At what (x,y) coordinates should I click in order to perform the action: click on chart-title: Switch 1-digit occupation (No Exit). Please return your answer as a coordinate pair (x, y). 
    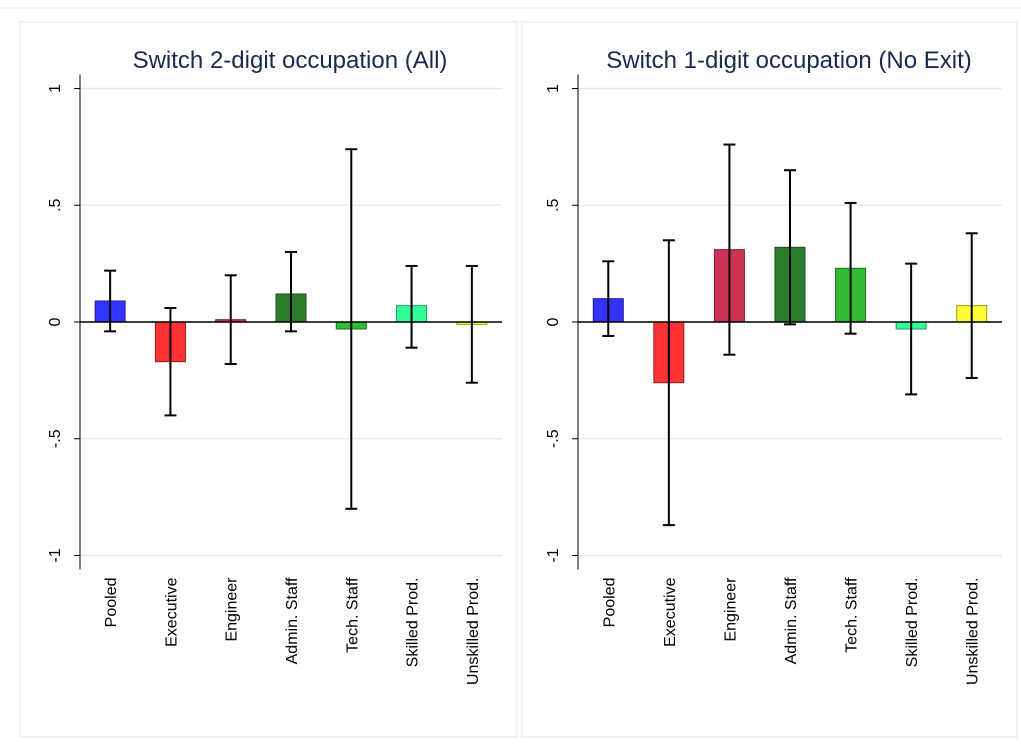
    Looking at the image, I should click on (788, 60).